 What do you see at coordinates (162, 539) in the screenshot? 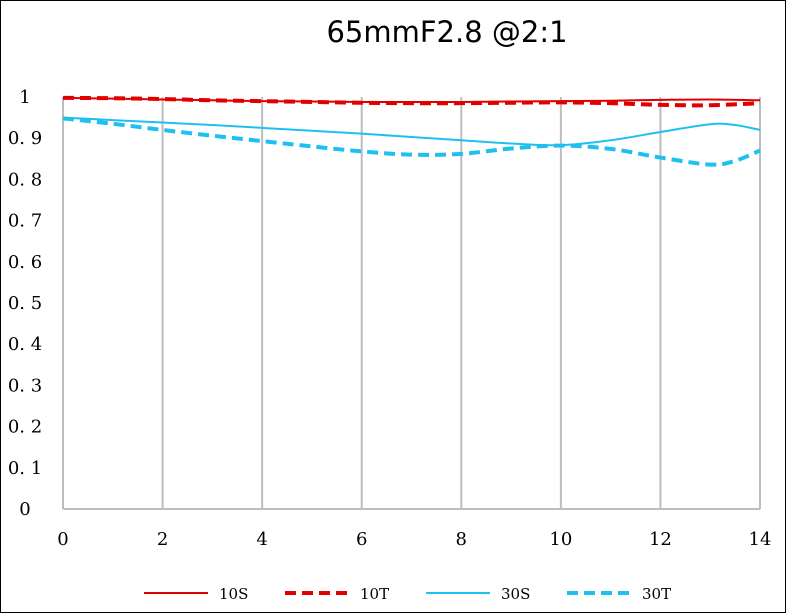
I see `x-tick-label: 2` at bounding box center [162, 539].